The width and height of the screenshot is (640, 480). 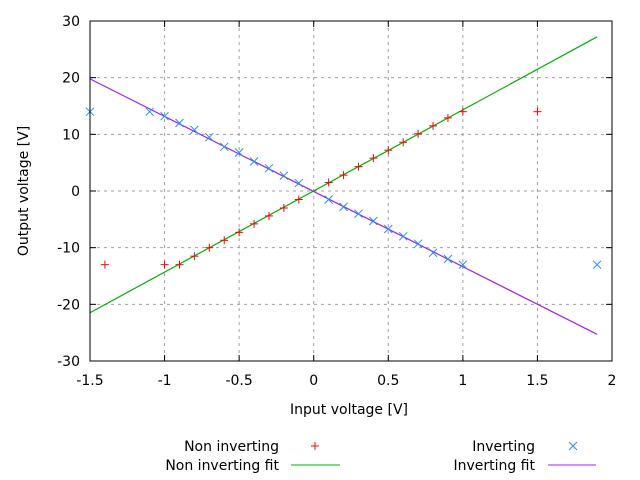 I want to click on legend-label-non-inverting: Non inverting, so click(x=231, y=447).